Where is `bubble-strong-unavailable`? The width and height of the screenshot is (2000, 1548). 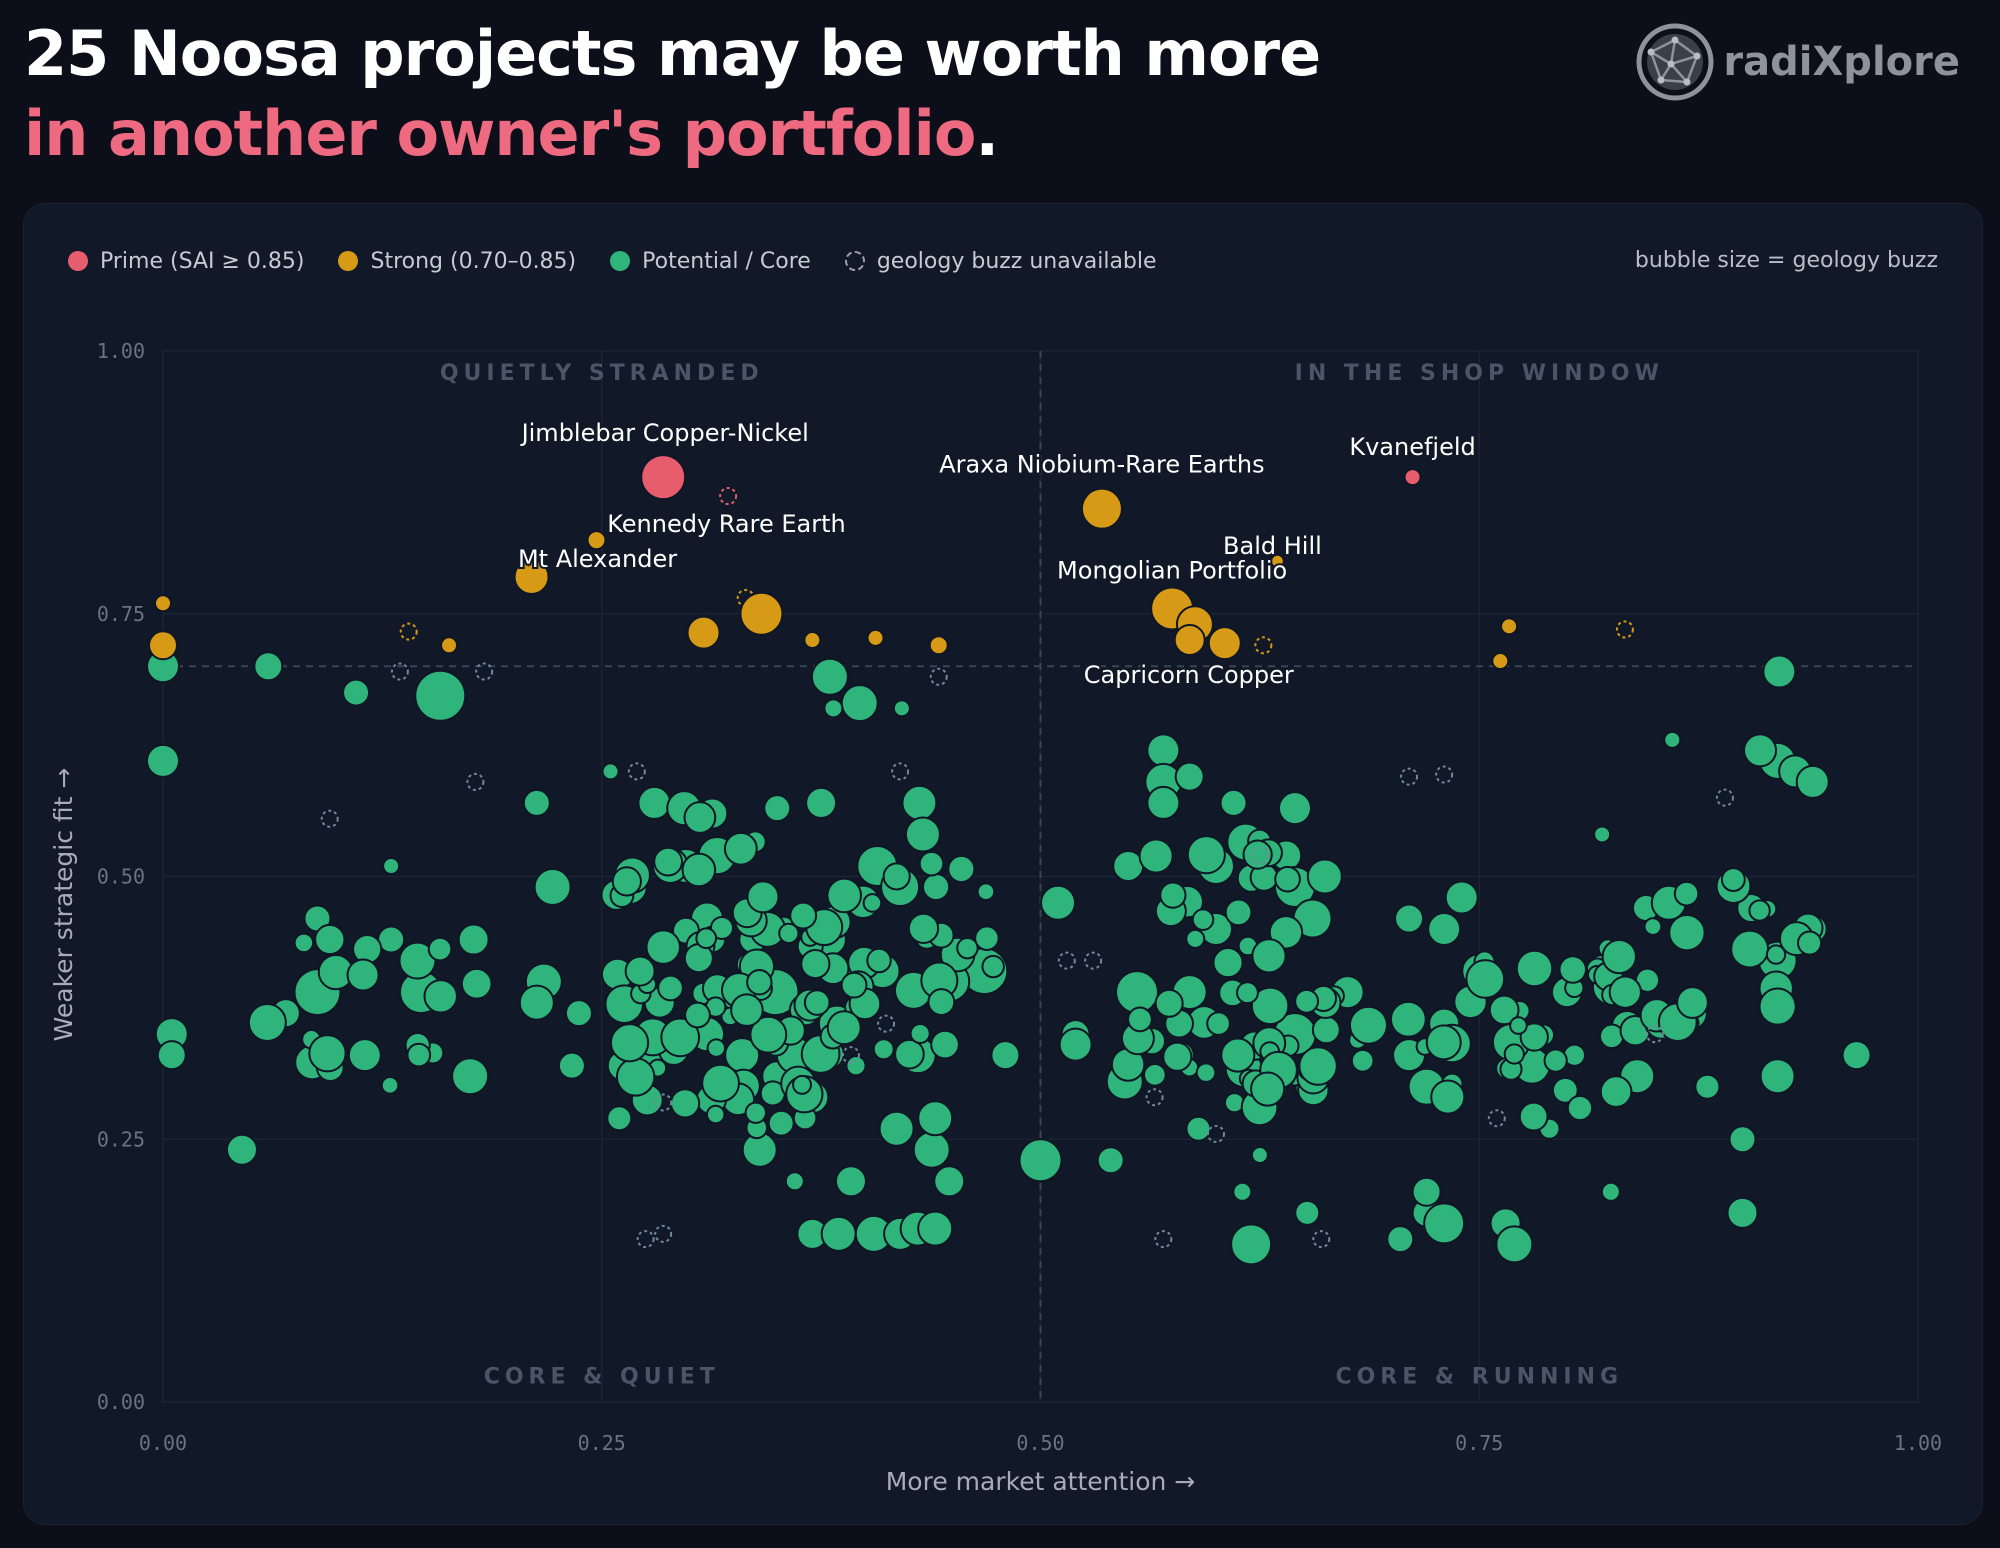
bubble-strong-unavailable is located at coordinates (745, 597).